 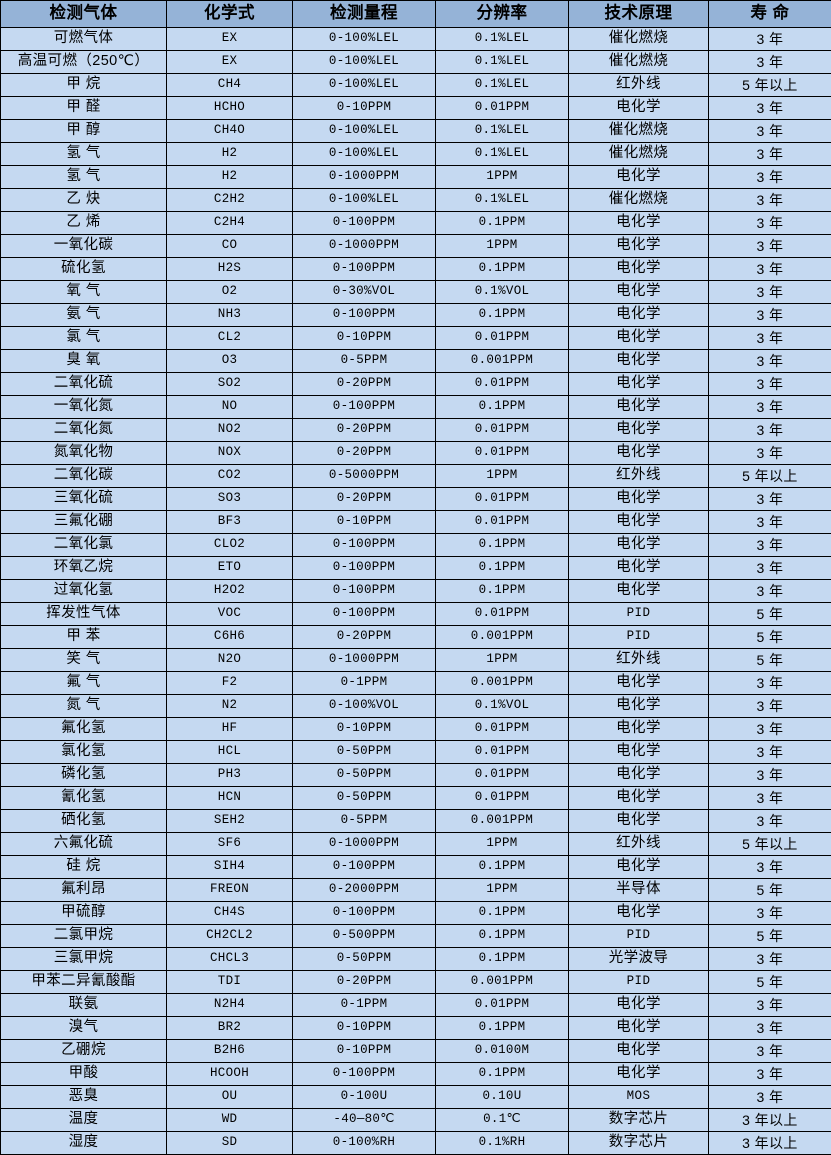 I want to click on cell-formula: CH4S, so click(x=230, y=913).